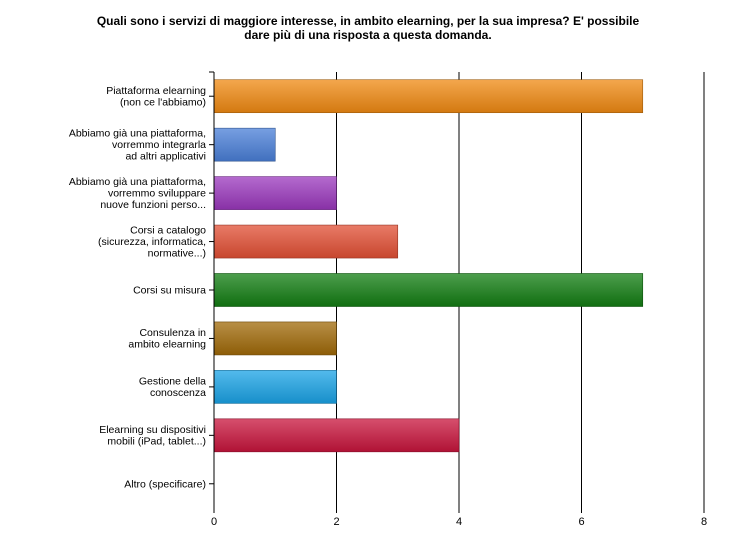  I want to click on category-label-6-line-1: conoscenza, so click(178, 393).